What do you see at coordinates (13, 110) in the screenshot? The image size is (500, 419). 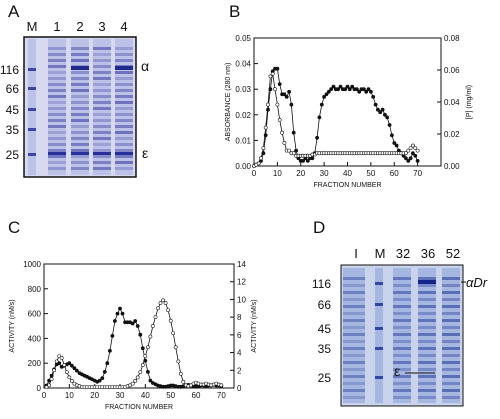 I see `gel-a-marker-label-2: 45` at bounding box center [13, 110].